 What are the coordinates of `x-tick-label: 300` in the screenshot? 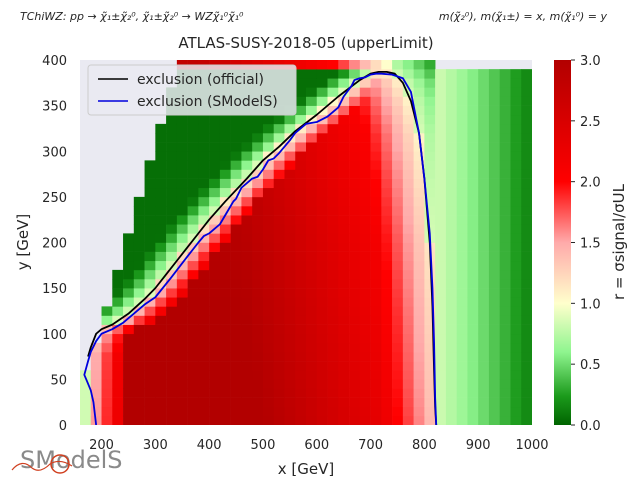 It's located at (155, 445).